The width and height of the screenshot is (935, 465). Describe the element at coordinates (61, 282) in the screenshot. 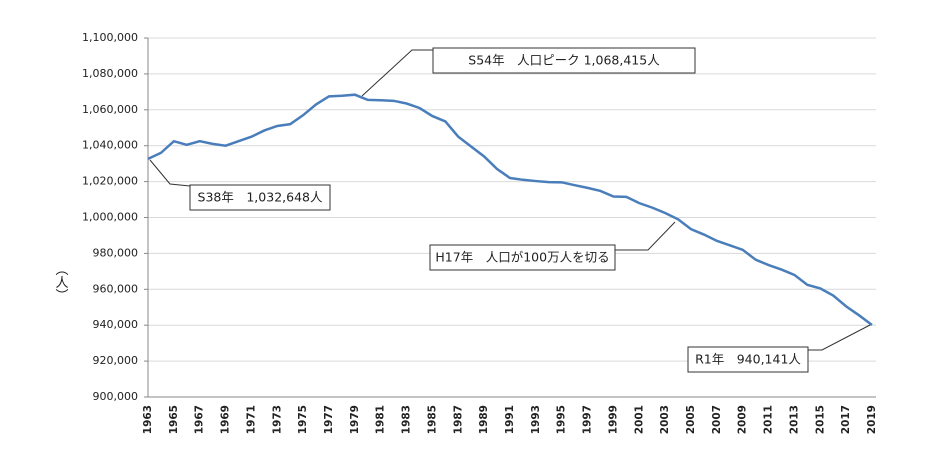

I see `y-axis-label: （人）` at that location.